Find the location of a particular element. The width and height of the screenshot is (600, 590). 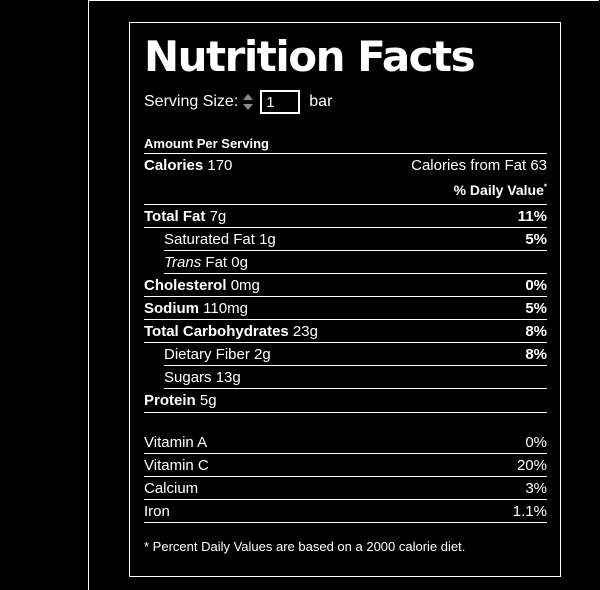

nutrient-amount: 7g is located at coordinates (218, 216).